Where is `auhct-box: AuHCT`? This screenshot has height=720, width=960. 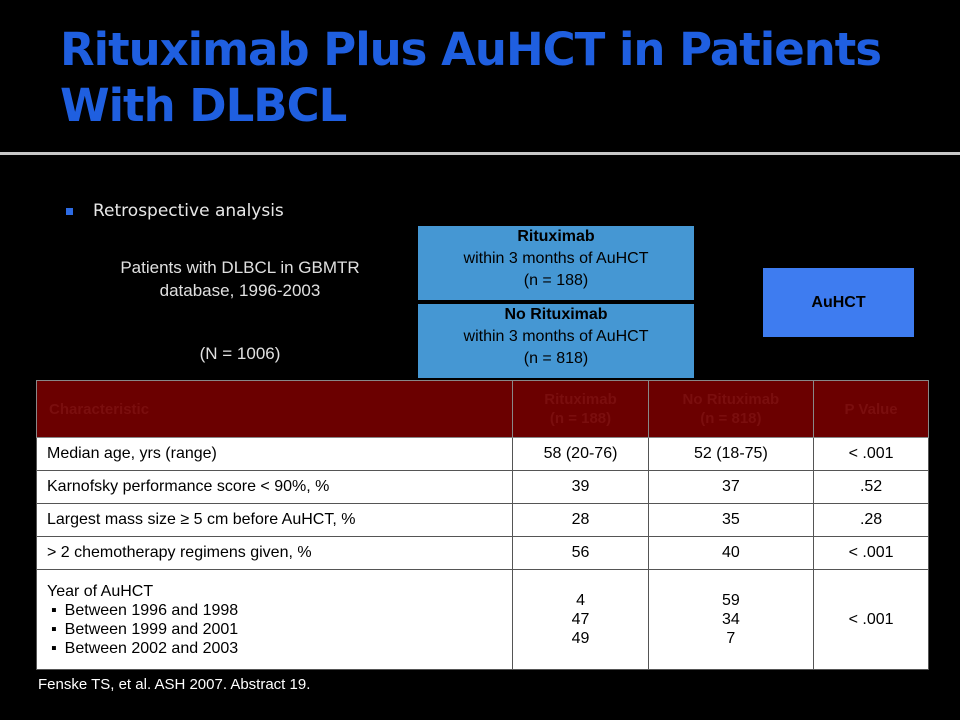
auhct-box: AuHCT is located at coordinates (838, 302).